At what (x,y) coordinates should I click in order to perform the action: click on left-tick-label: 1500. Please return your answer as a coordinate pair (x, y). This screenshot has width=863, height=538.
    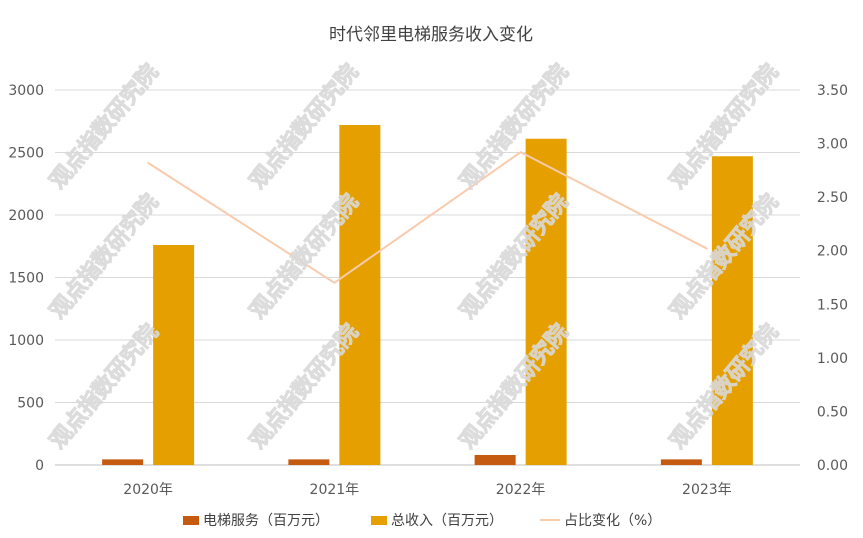
    Looking at the image, I should click on (26, 279).